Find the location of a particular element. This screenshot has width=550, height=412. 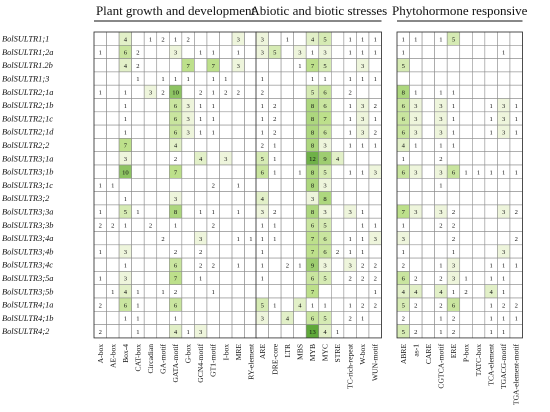

row-label: BolSULTR4;2 is located at coordinates (25, 331).